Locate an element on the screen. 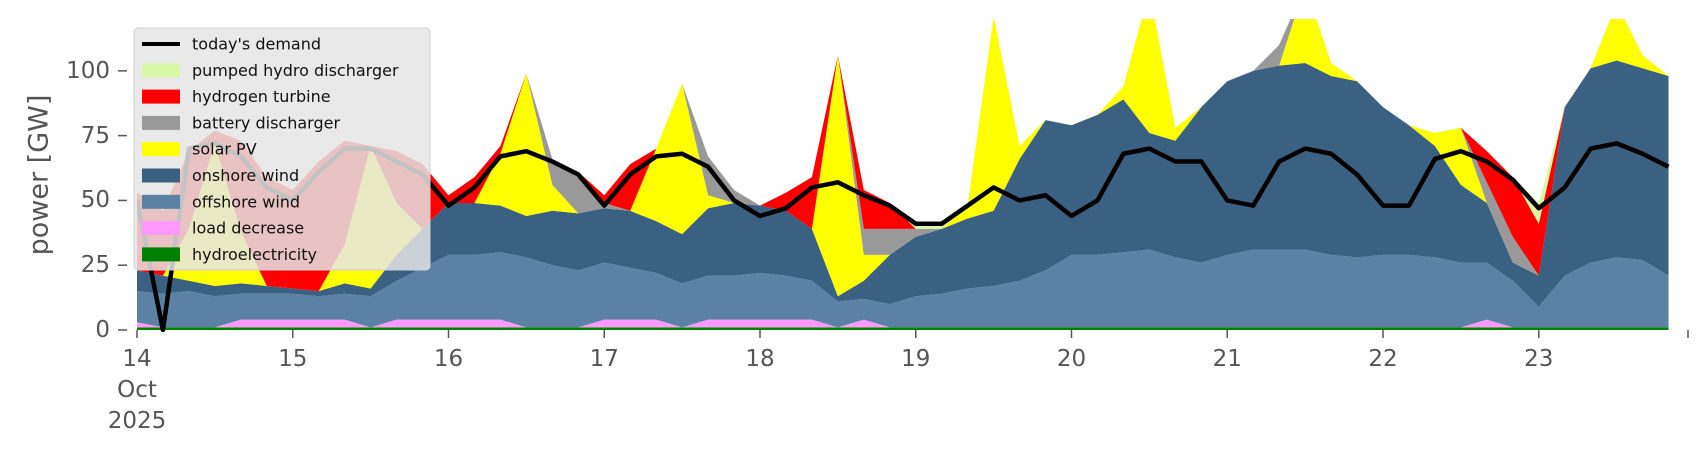  legend-box is located at coordinates (282, 149).